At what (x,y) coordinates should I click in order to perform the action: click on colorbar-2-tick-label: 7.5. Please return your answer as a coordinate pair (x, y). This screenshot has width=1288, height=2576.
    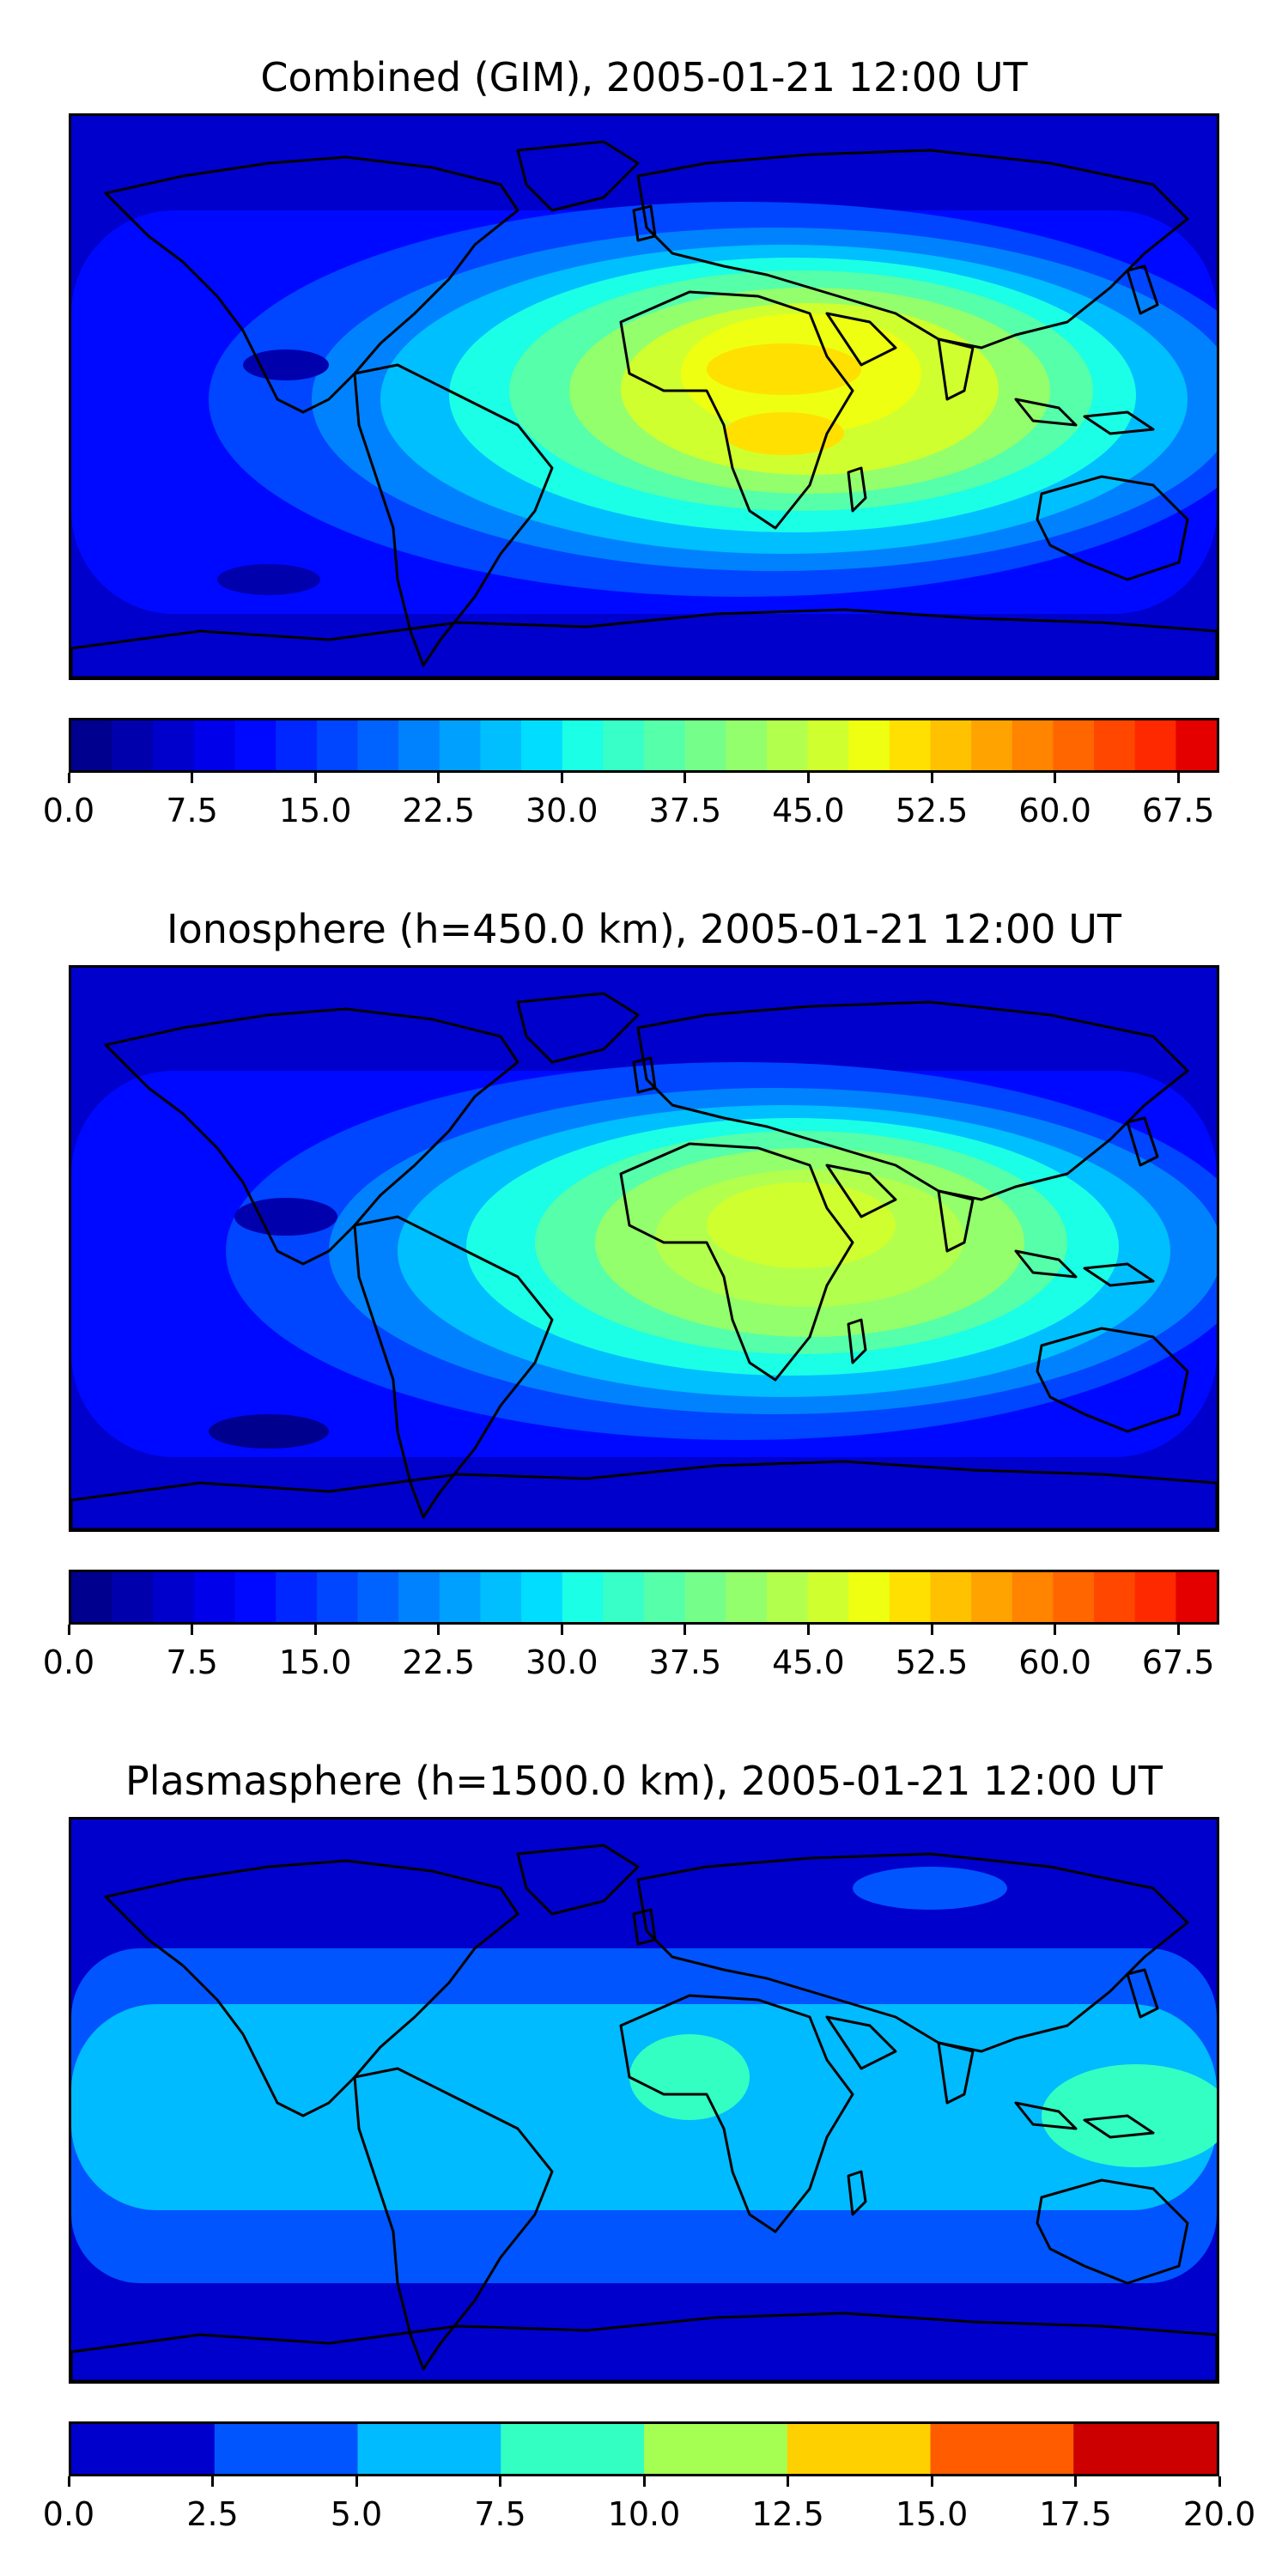
    Looking at the image, I should click on (192, 1662).